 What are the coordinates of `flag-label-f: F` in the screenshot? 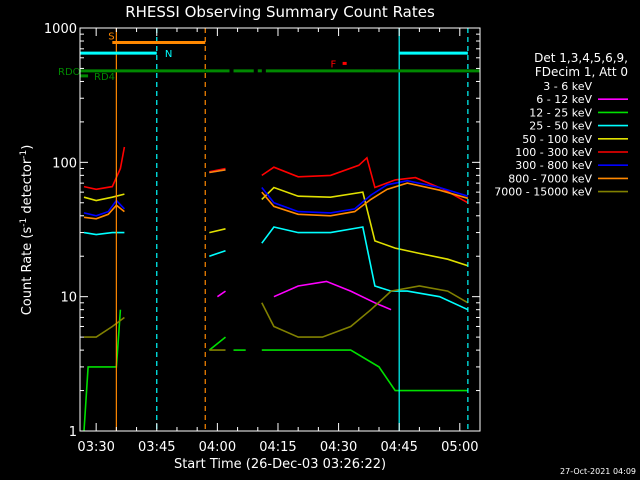 It's located at (334, 64).